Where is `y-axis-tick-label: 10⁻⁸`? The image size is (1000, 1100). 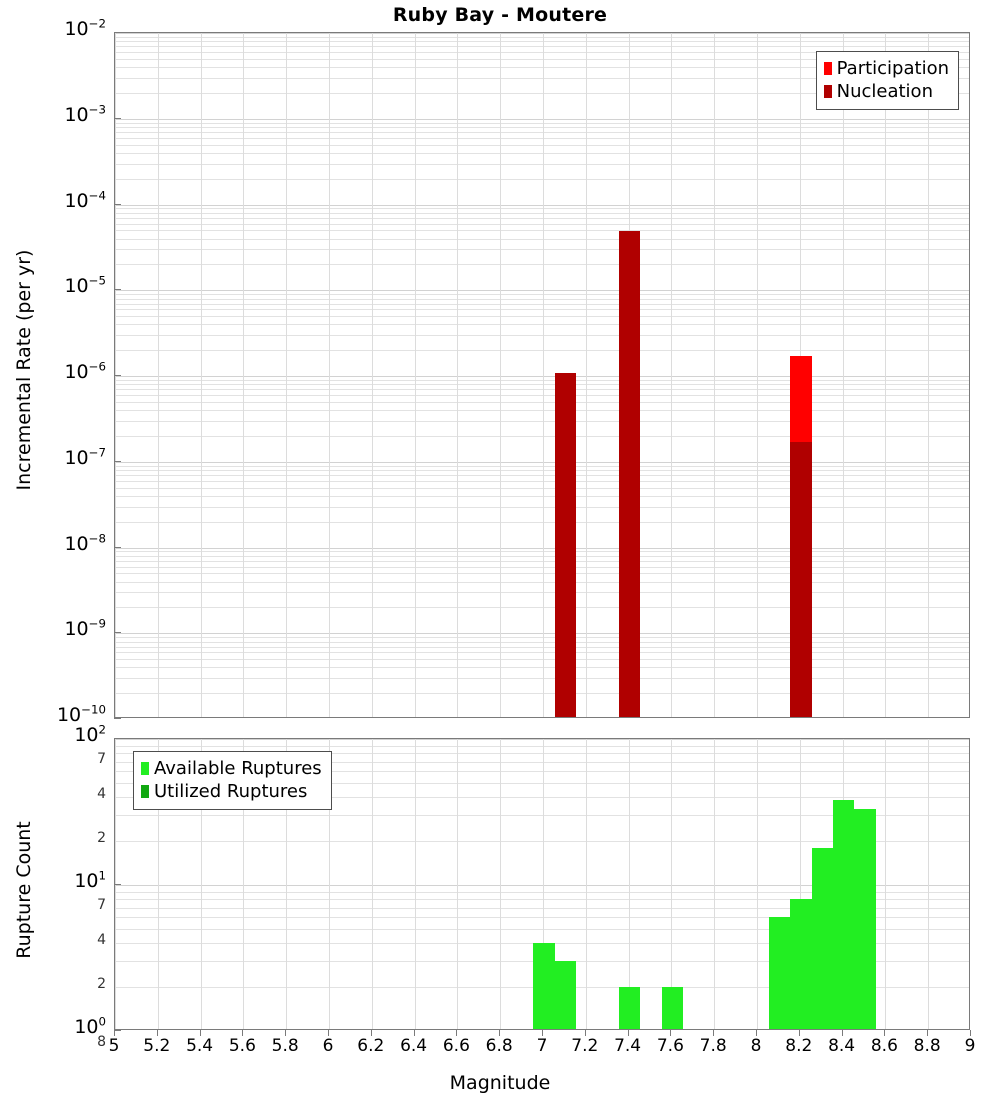
y-axis-tick-label: 10⁻⁸ is located at coordinates (85, 543).